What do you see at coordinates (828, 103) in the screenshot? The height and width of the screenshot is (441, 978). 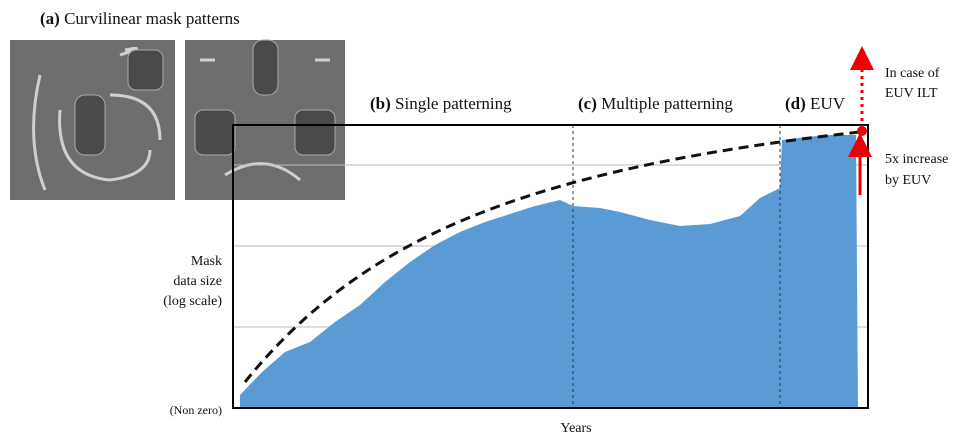 I see `phase-text: EUV` at bounding box center [828, 103].